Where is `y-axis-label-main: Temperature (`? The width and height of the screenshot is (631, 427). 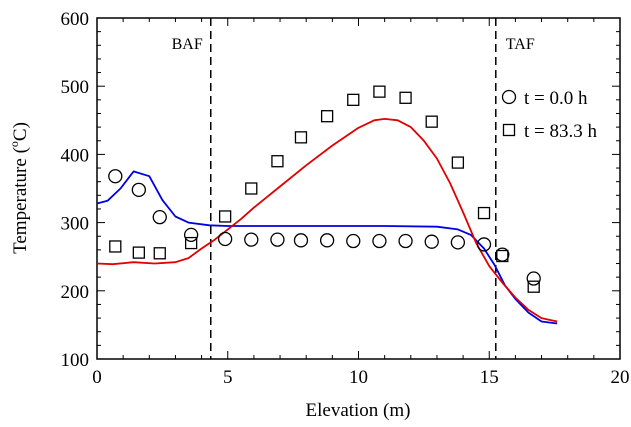
y-axis-label-main: Temperature ( is located at coordinates (20, 200).